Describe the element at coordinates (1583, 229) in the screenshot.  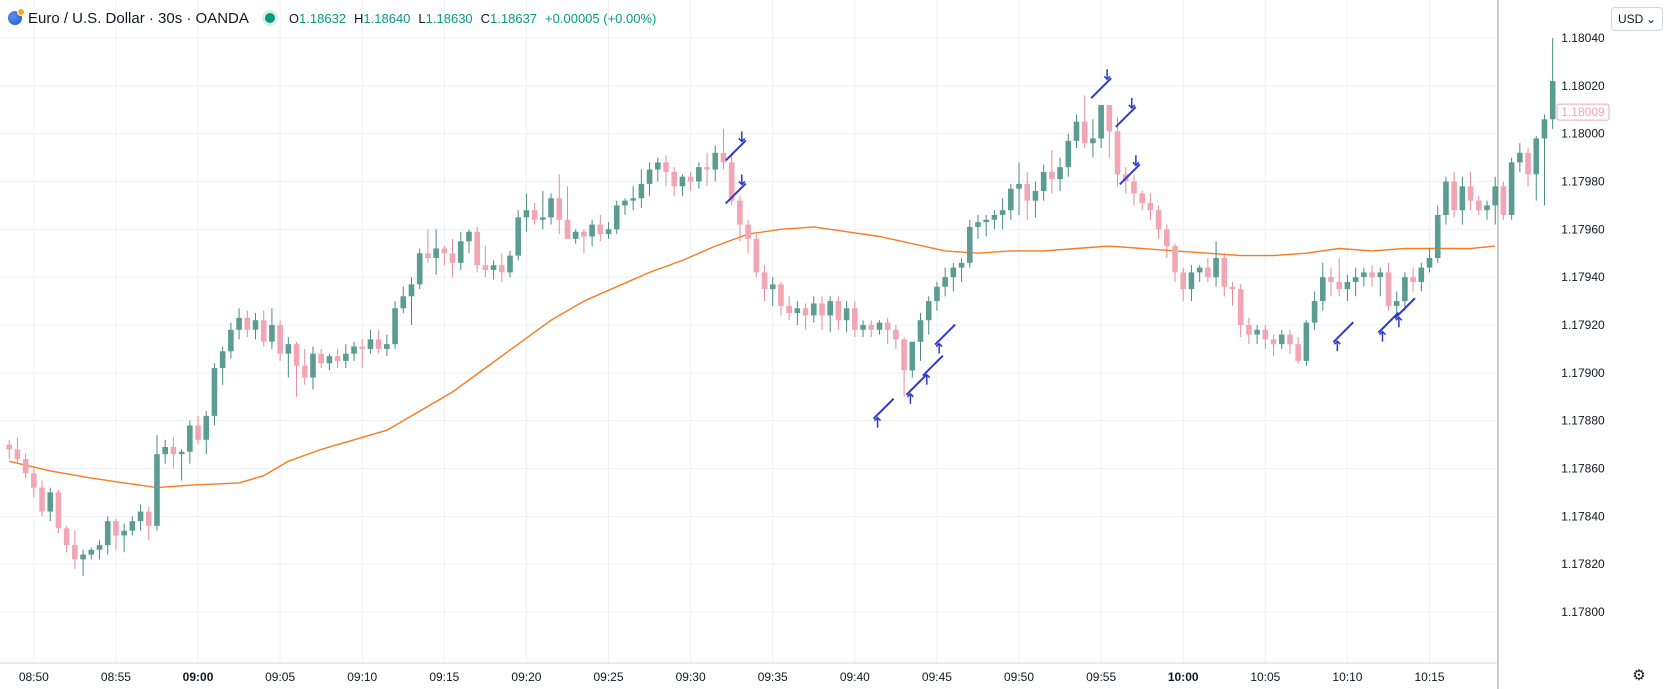
I see `price-axis-label: 1.17960` at that location.